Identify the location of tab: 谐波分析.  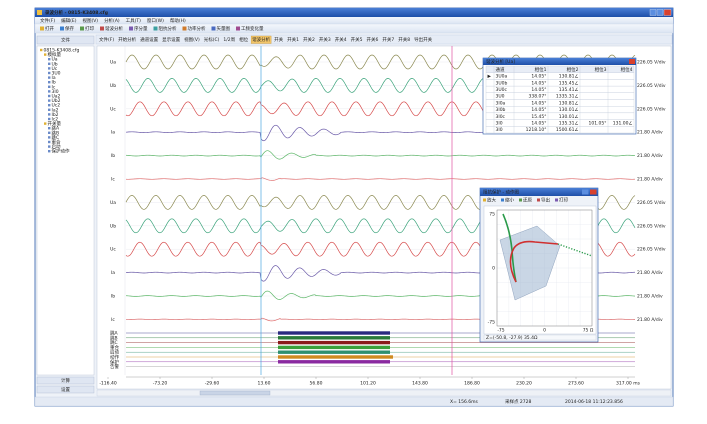
(261, 39).